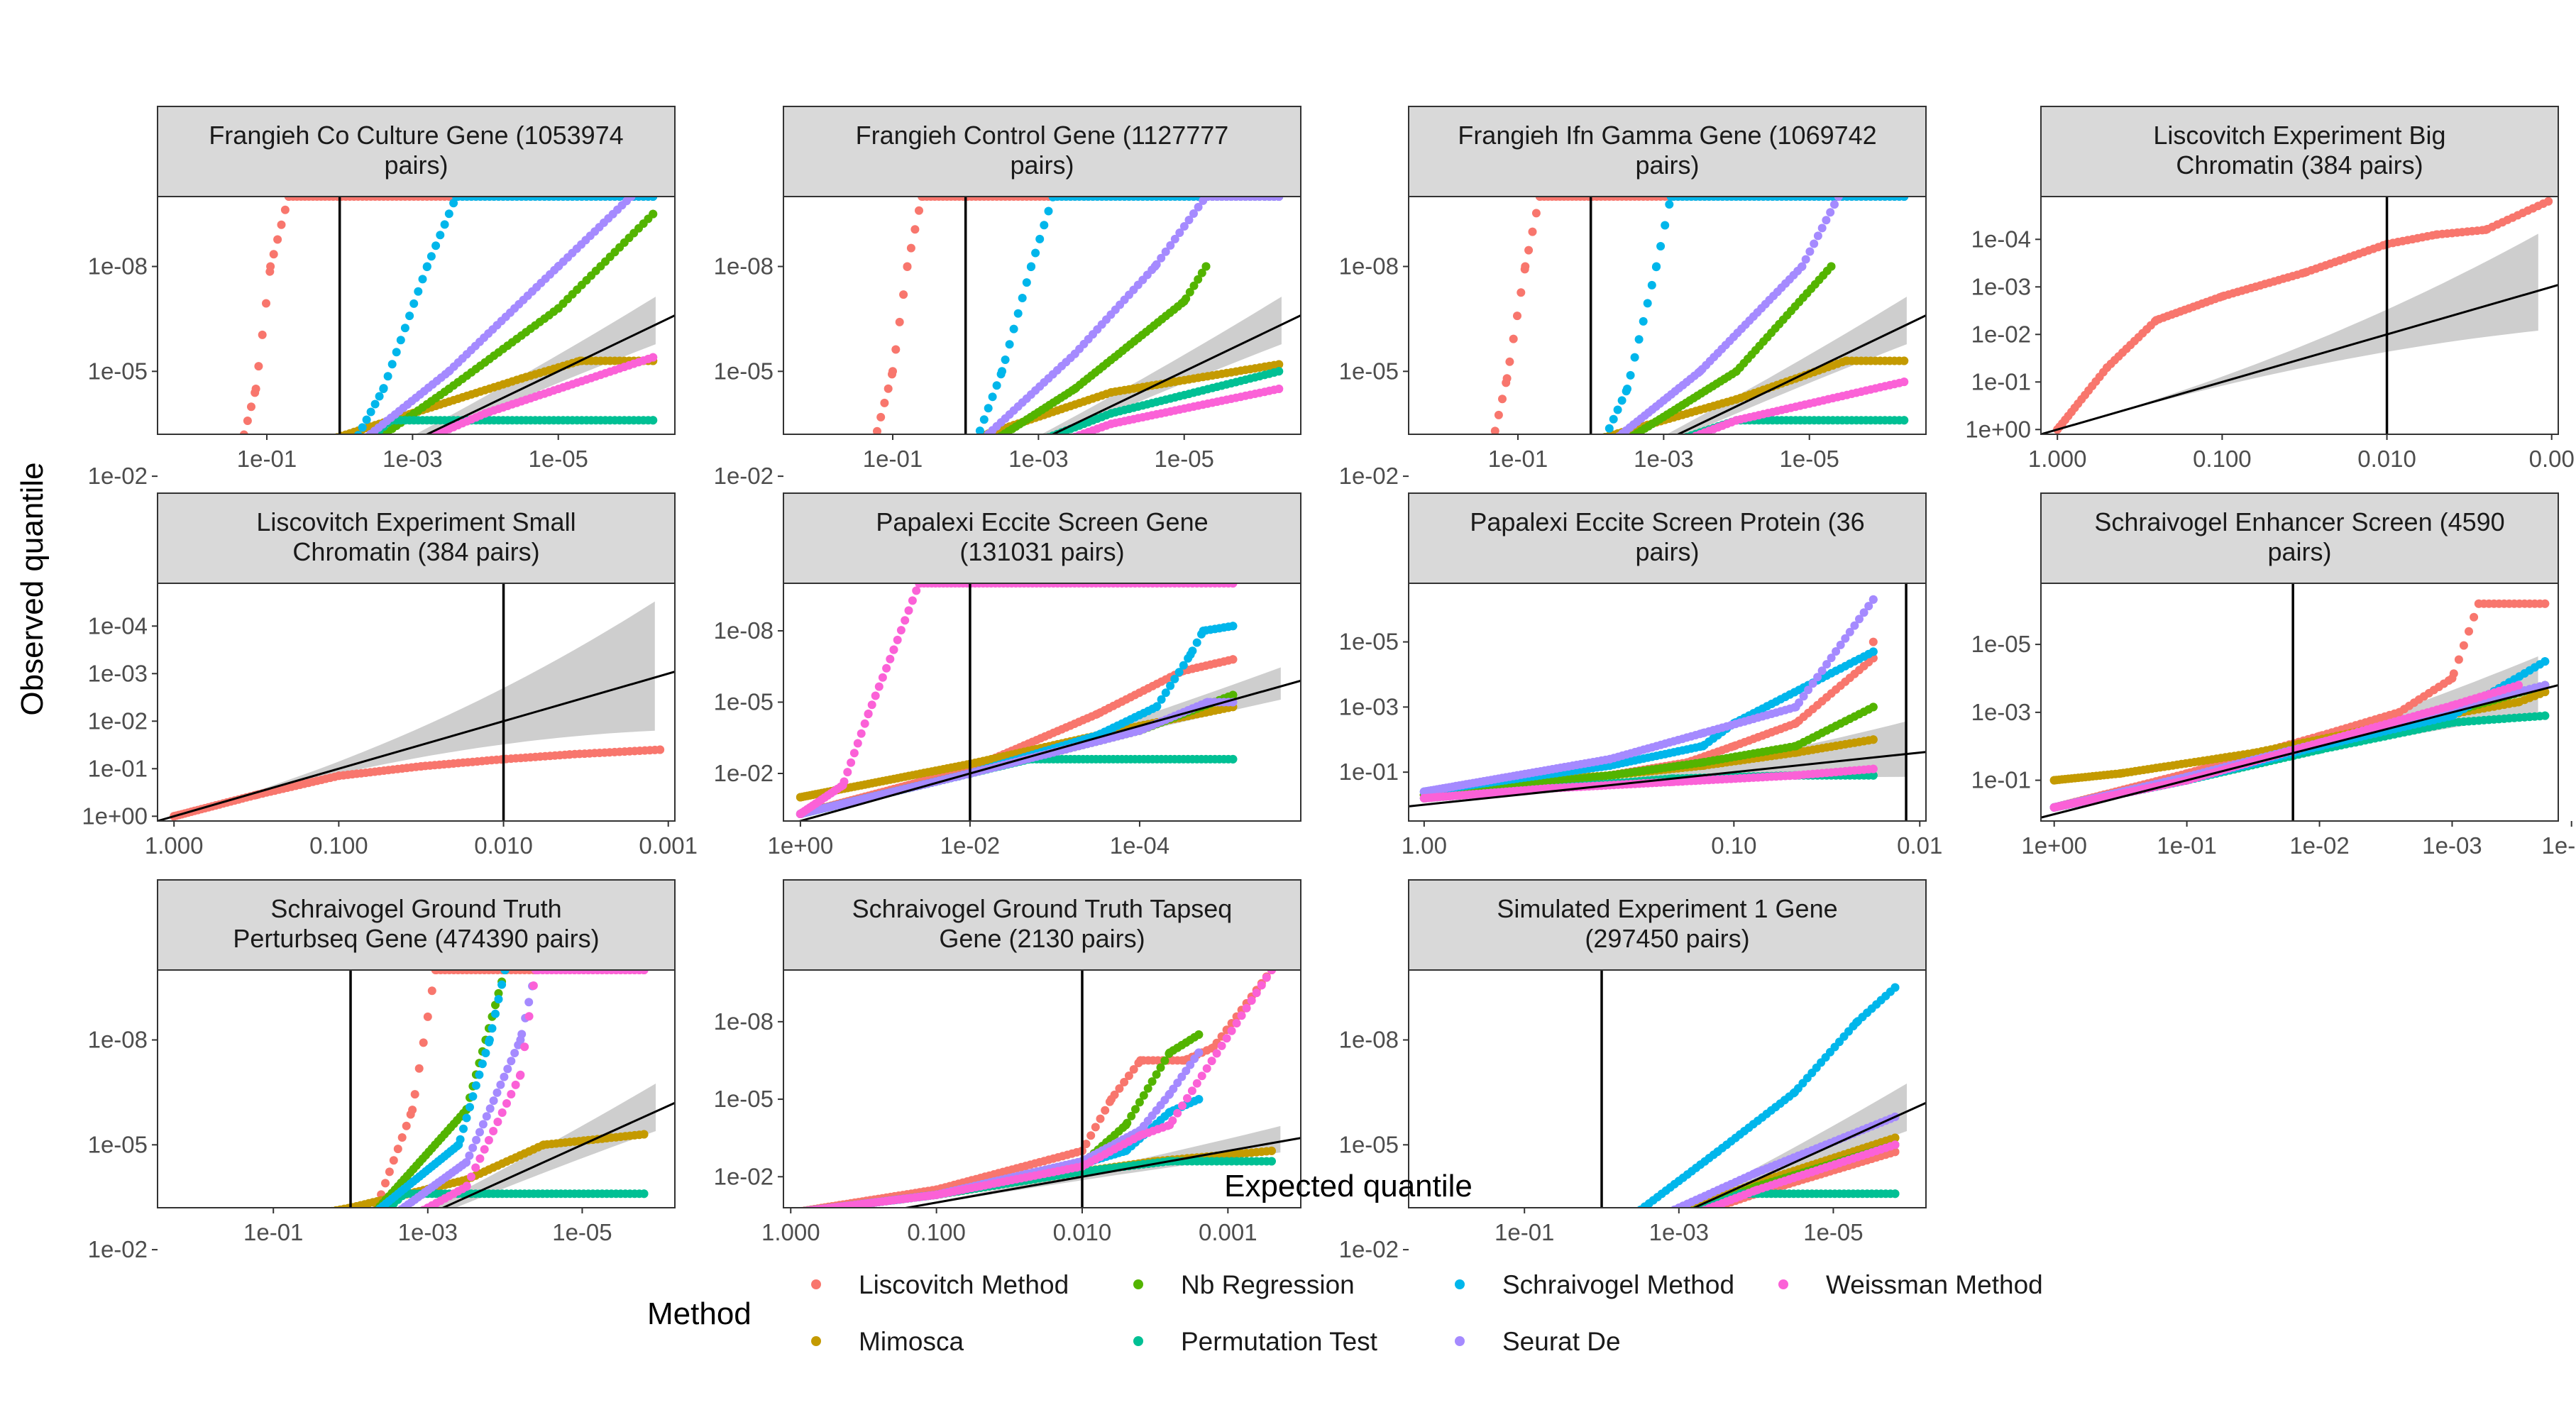 This screenshot has width=2576, height=1405. What do you see at coordinates (2001, 239) in the screenshot?
I see `y-tick-label: 1e-04` at bounding box center [2001, 239].